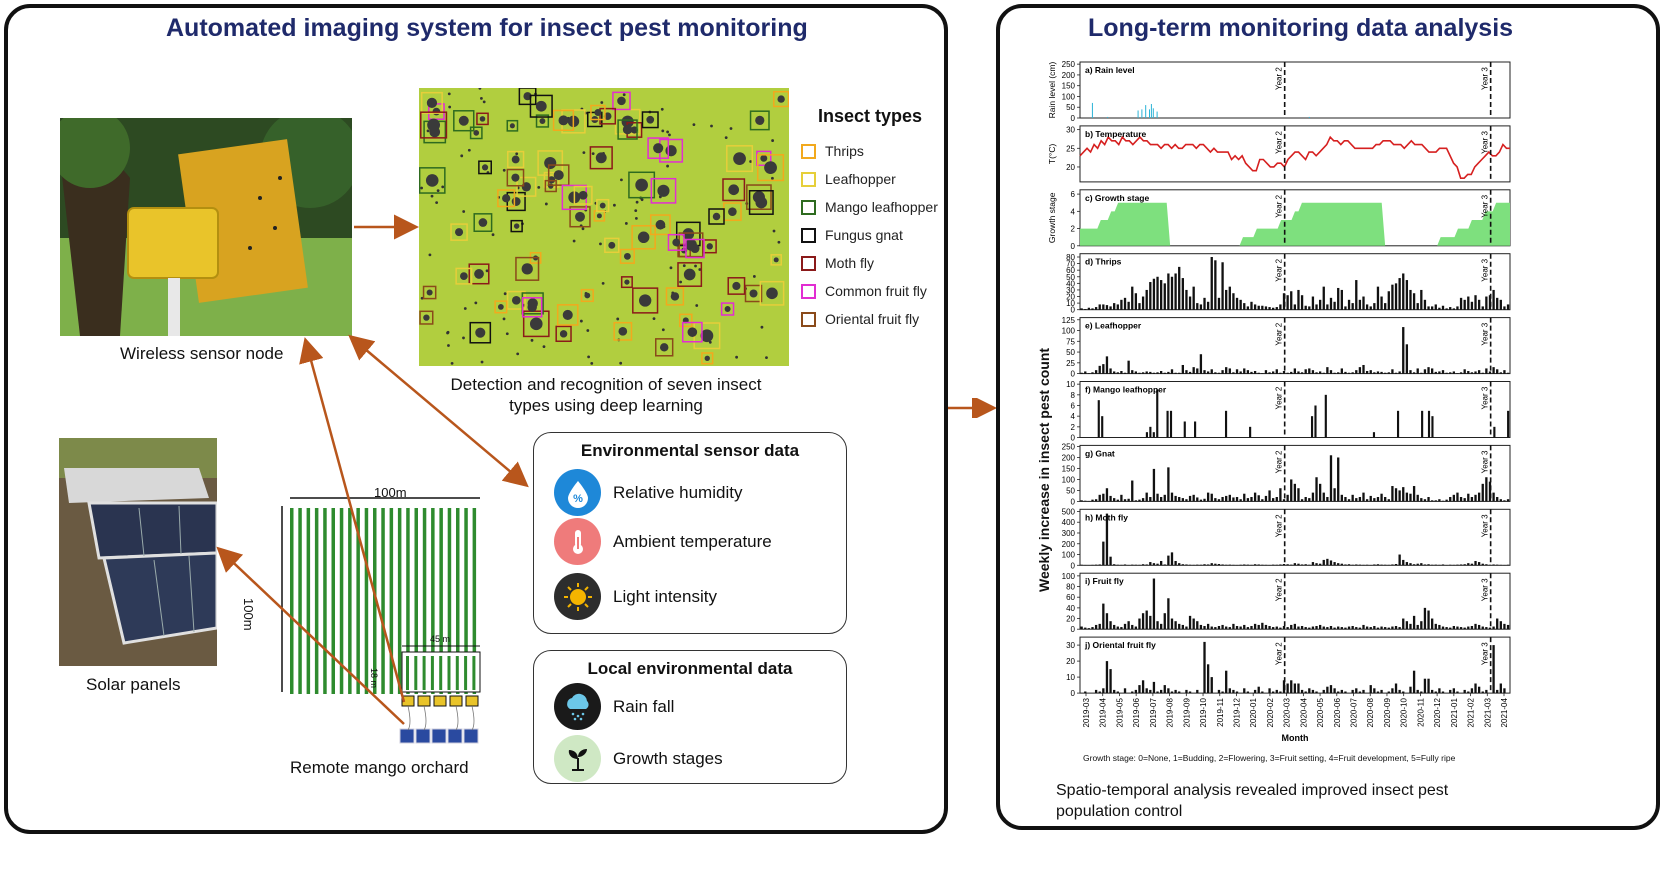  What do you see at coordinates (881, 207) in the screenshot?
I see `legend-label: Mango leafhopper` at bounding box center [881, 207].